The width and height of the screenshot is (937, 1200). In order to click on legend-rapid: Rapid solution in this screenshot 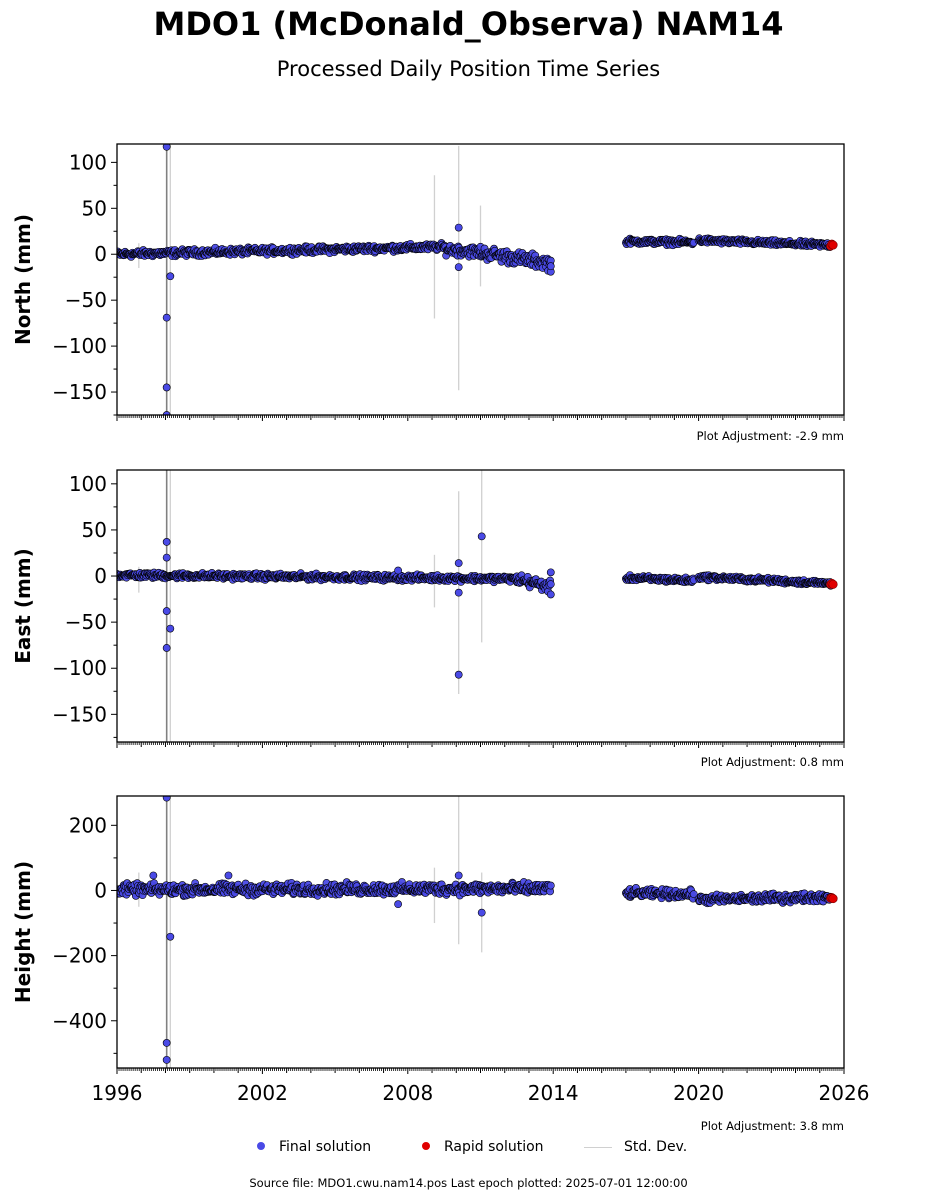, I will do `click(483, 1147)`.